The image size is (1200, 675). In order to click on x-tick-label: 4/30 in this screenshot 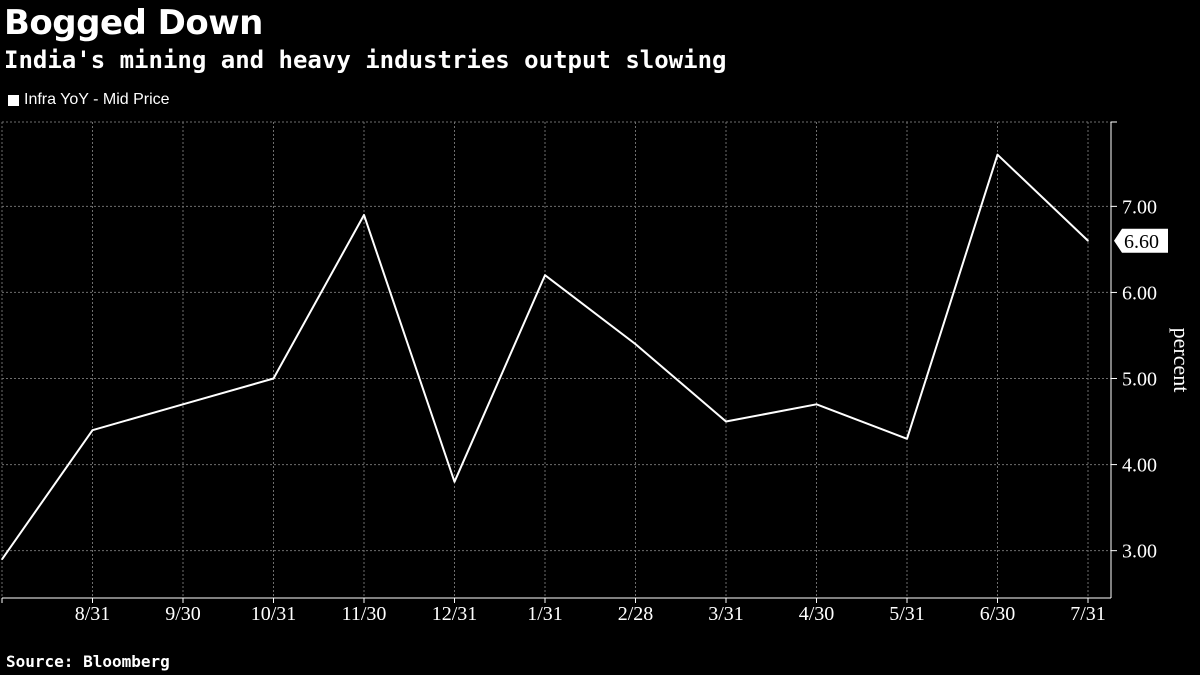, I will do `click(817, 614)`.